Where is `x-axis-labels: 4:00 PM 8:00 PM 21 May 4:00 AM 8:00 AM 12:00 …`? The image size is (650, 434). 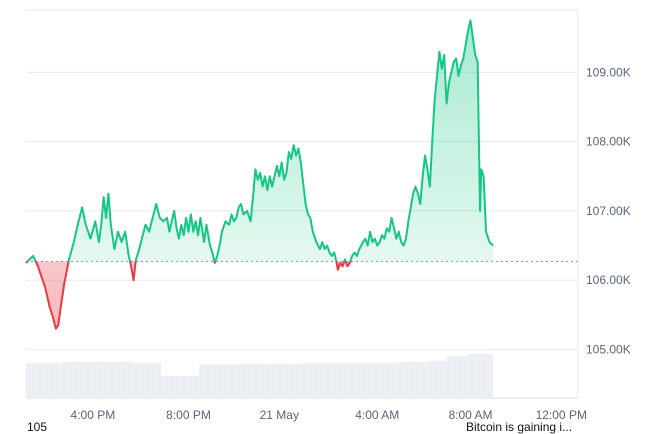
x-axis-labels: 4:00 PM 8:00 PM 21 May 4:00 AM 8:00 AM 12:00 … is located at coordinates (329, 415).